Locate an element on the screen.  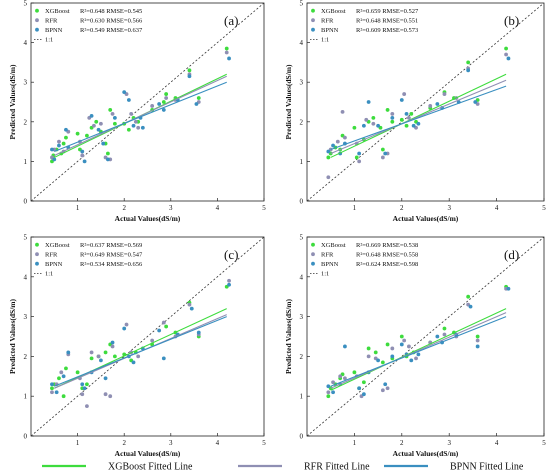
legend-stats: R²=0.609 RMSE=0.573 is located at coordinates (387, 30).